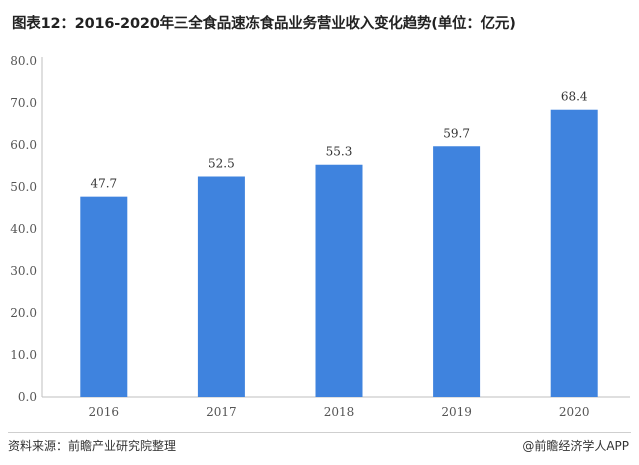 This screenshot has width=639, height=465. I want to click on bar-2017, so click(221, 286).